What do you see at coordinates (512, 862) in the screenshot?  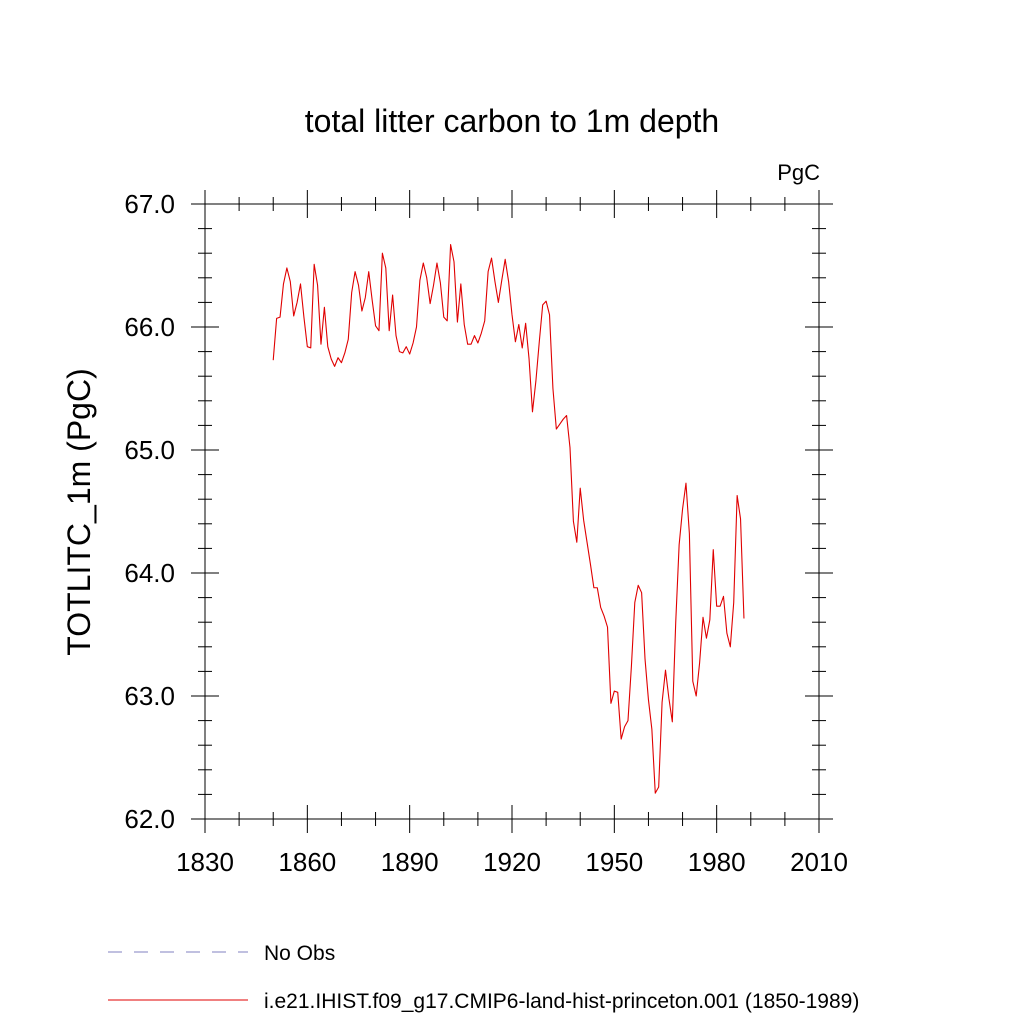 I see `x-tick-label: 1920` at bounding box center [512, 862].